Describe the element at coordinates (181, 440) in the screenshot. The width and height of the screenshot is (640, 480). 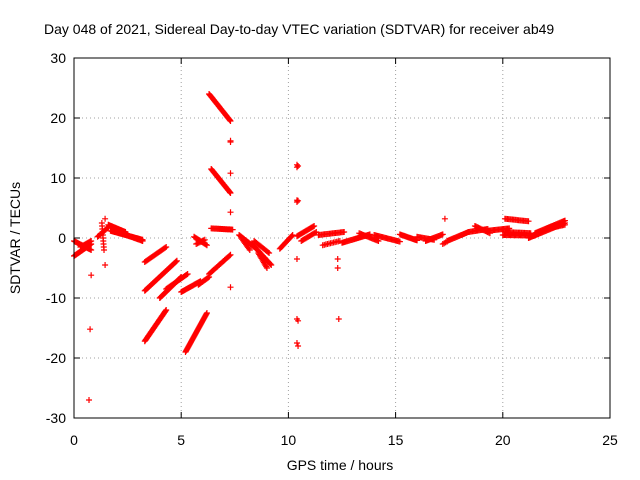
I see `x-tick-label: 5` at that location.